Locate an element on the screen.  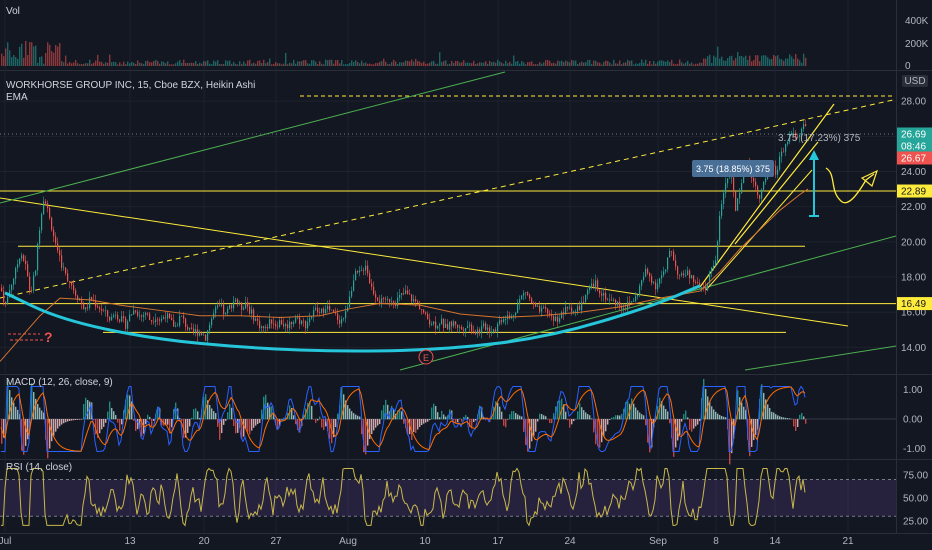
price-tag-label: 08:46 is located at coordinates (913, 147).